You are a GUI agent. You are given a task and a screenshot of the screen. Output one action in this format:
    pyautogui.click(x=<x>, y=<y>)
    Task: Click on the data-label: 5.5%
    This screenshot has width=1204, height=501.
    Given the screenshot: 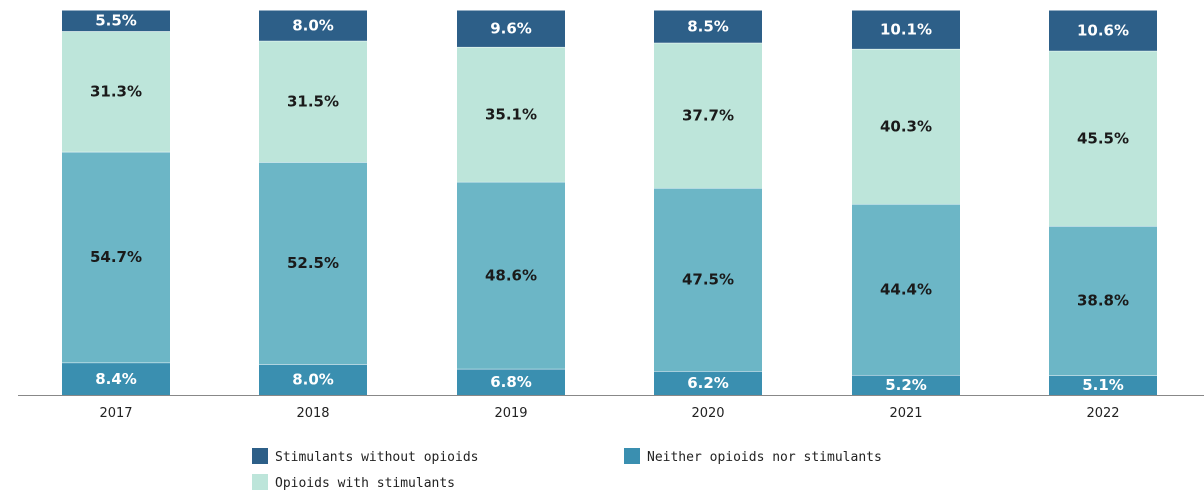 What is the action you would take?
    pyautogui.click(x=116, y=21)
    